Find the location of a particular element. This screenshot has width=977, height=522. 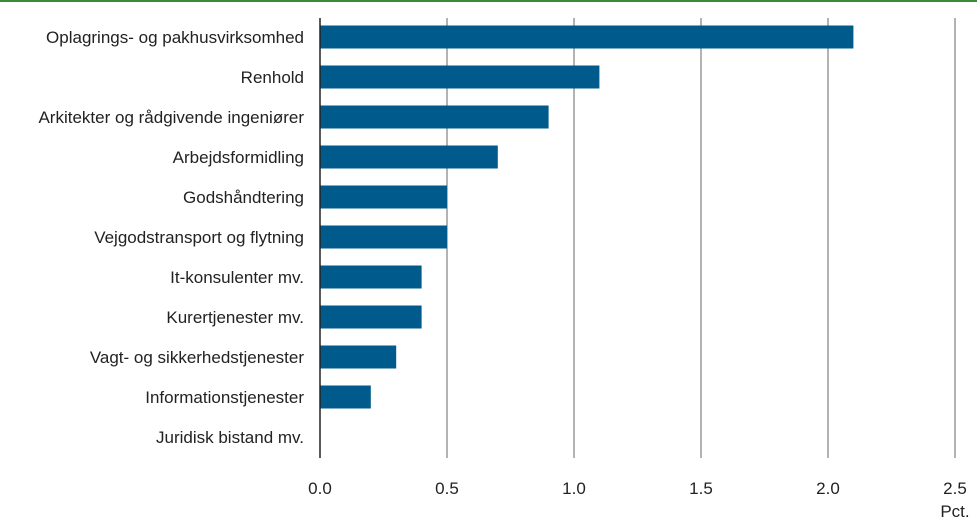

x-tick-label: 2.5 is located at coordinates (955, 488).